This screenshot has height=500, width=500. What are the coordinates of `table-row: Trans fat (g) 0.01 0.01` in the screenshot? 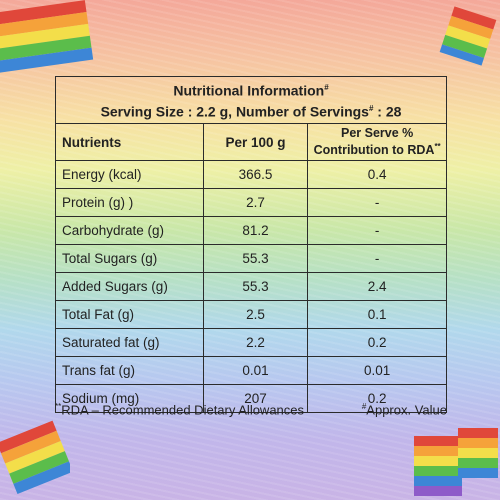 It's located at (251, 370).